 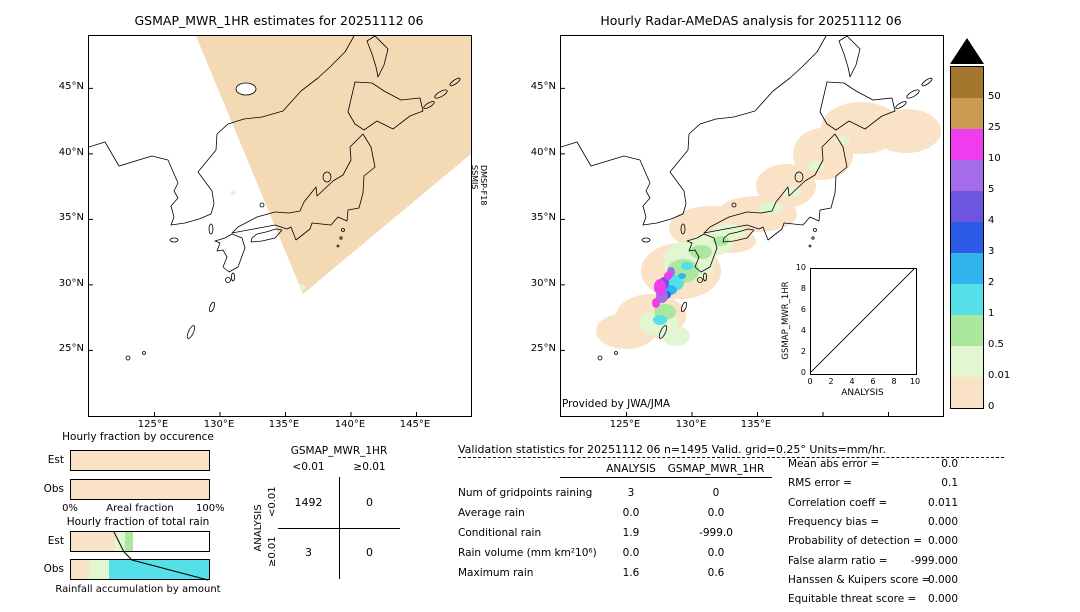 What do you see at coordinates (852, 381) in the screenshot?
I see `inset-x-tick: 4` at bounding box center [852, 381].